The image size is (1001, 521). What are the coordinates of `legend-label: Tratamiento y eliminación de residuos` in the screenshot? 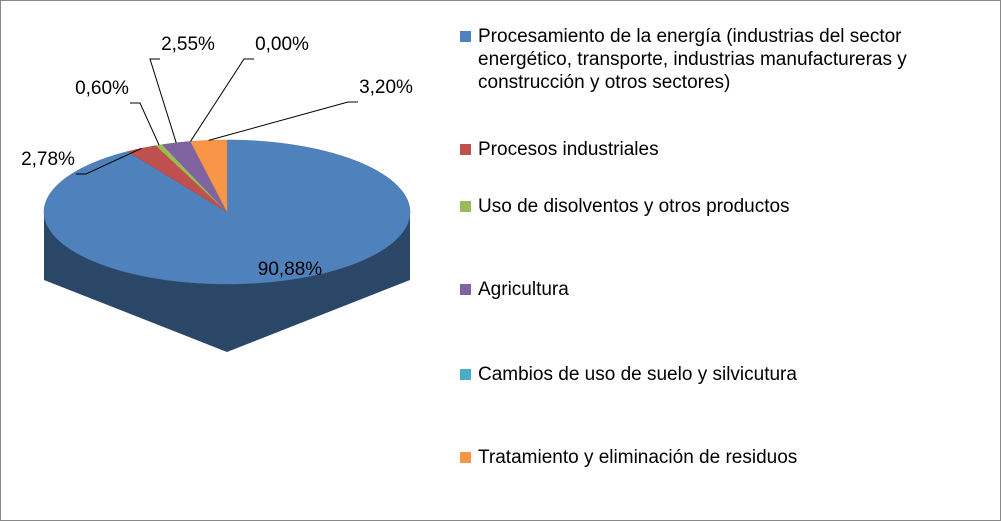 It's located at (638, 457).